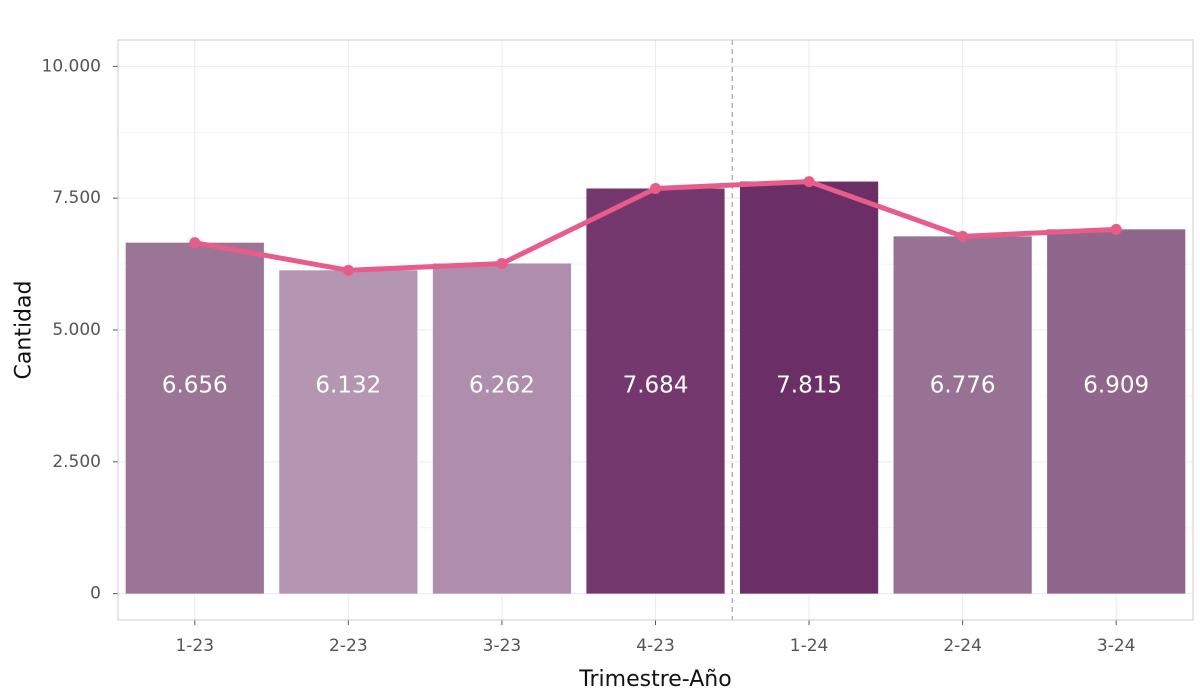 The image size is (1200, 700). I want to click on x-tick-label: 2-24, so click(962, 646).